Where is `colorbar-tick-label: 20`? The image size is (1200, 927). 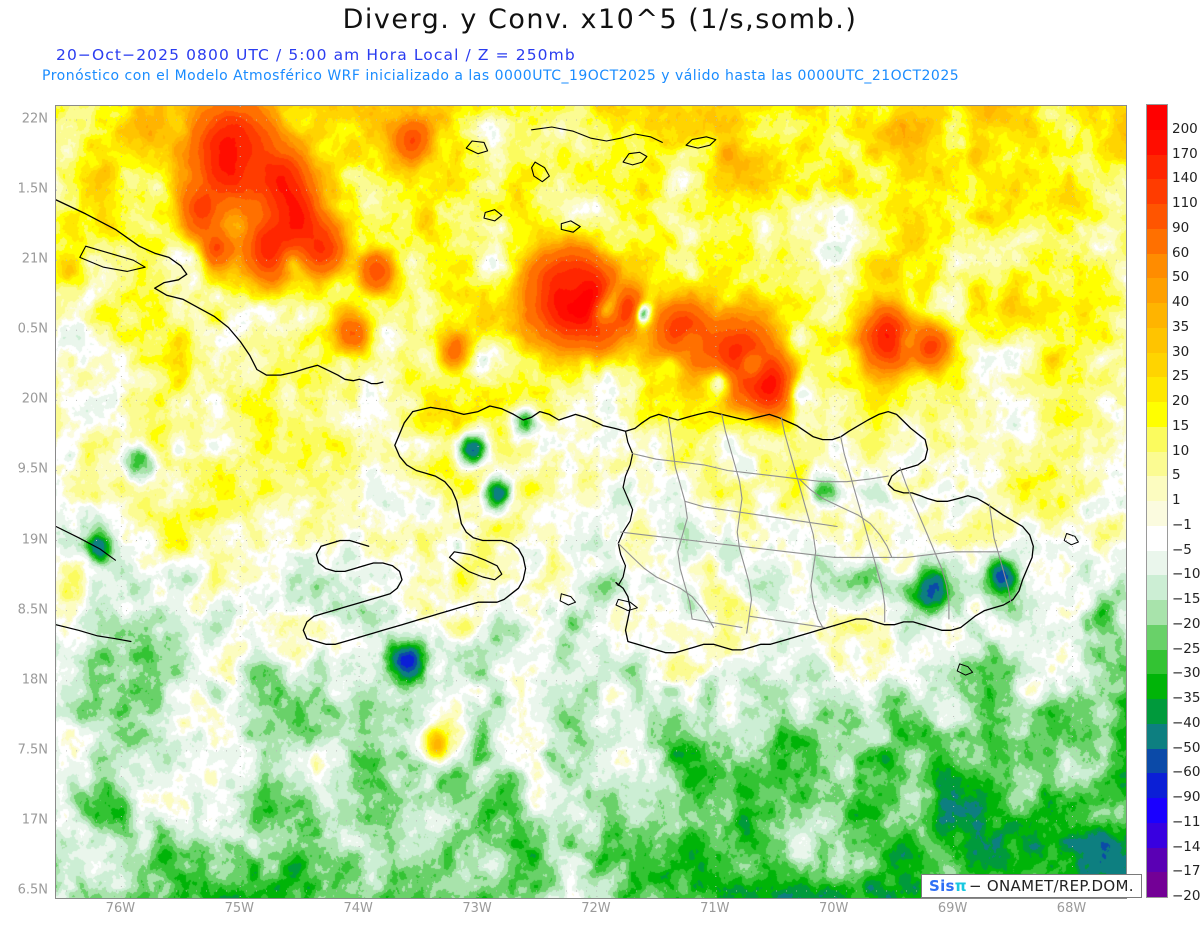
colorbar-tick-label: 20 is located at coordinates (1181, 401).